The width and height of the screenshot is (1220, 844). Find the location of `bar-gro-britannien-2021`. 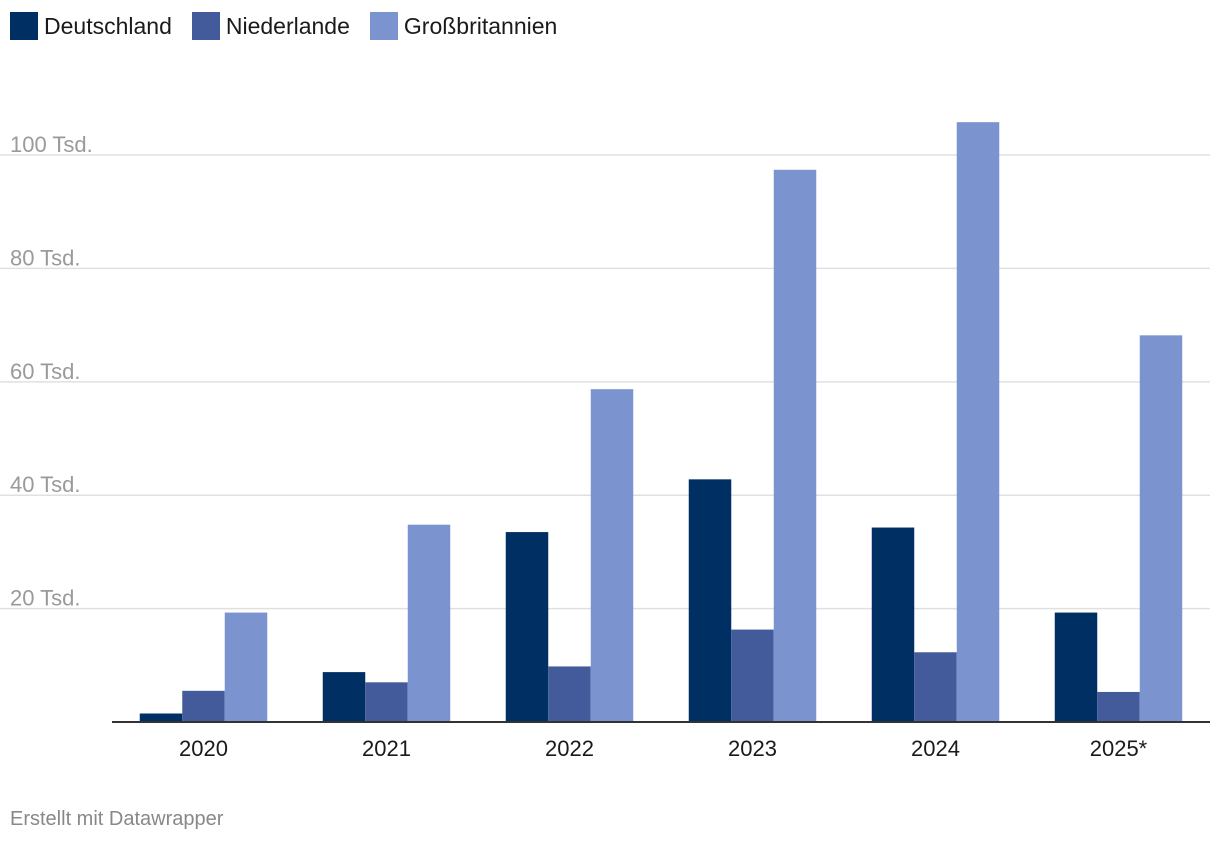

bar-gro-britannien-2021 is located at coordinates (429, 623).